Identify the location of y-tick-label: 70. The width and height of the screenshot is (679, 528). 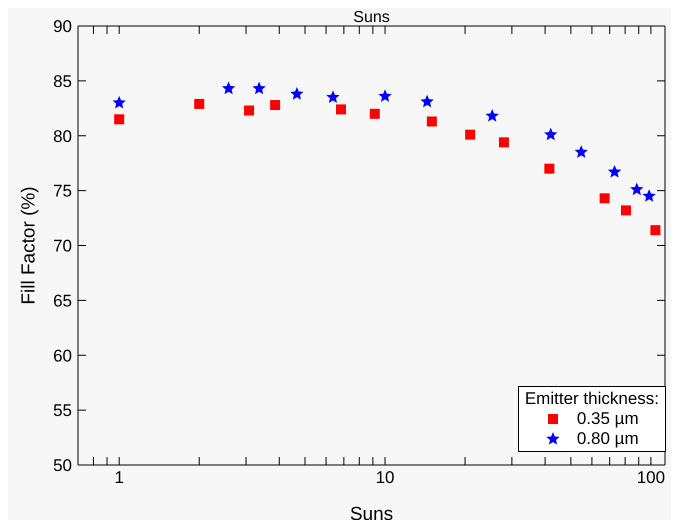
(62, 246).